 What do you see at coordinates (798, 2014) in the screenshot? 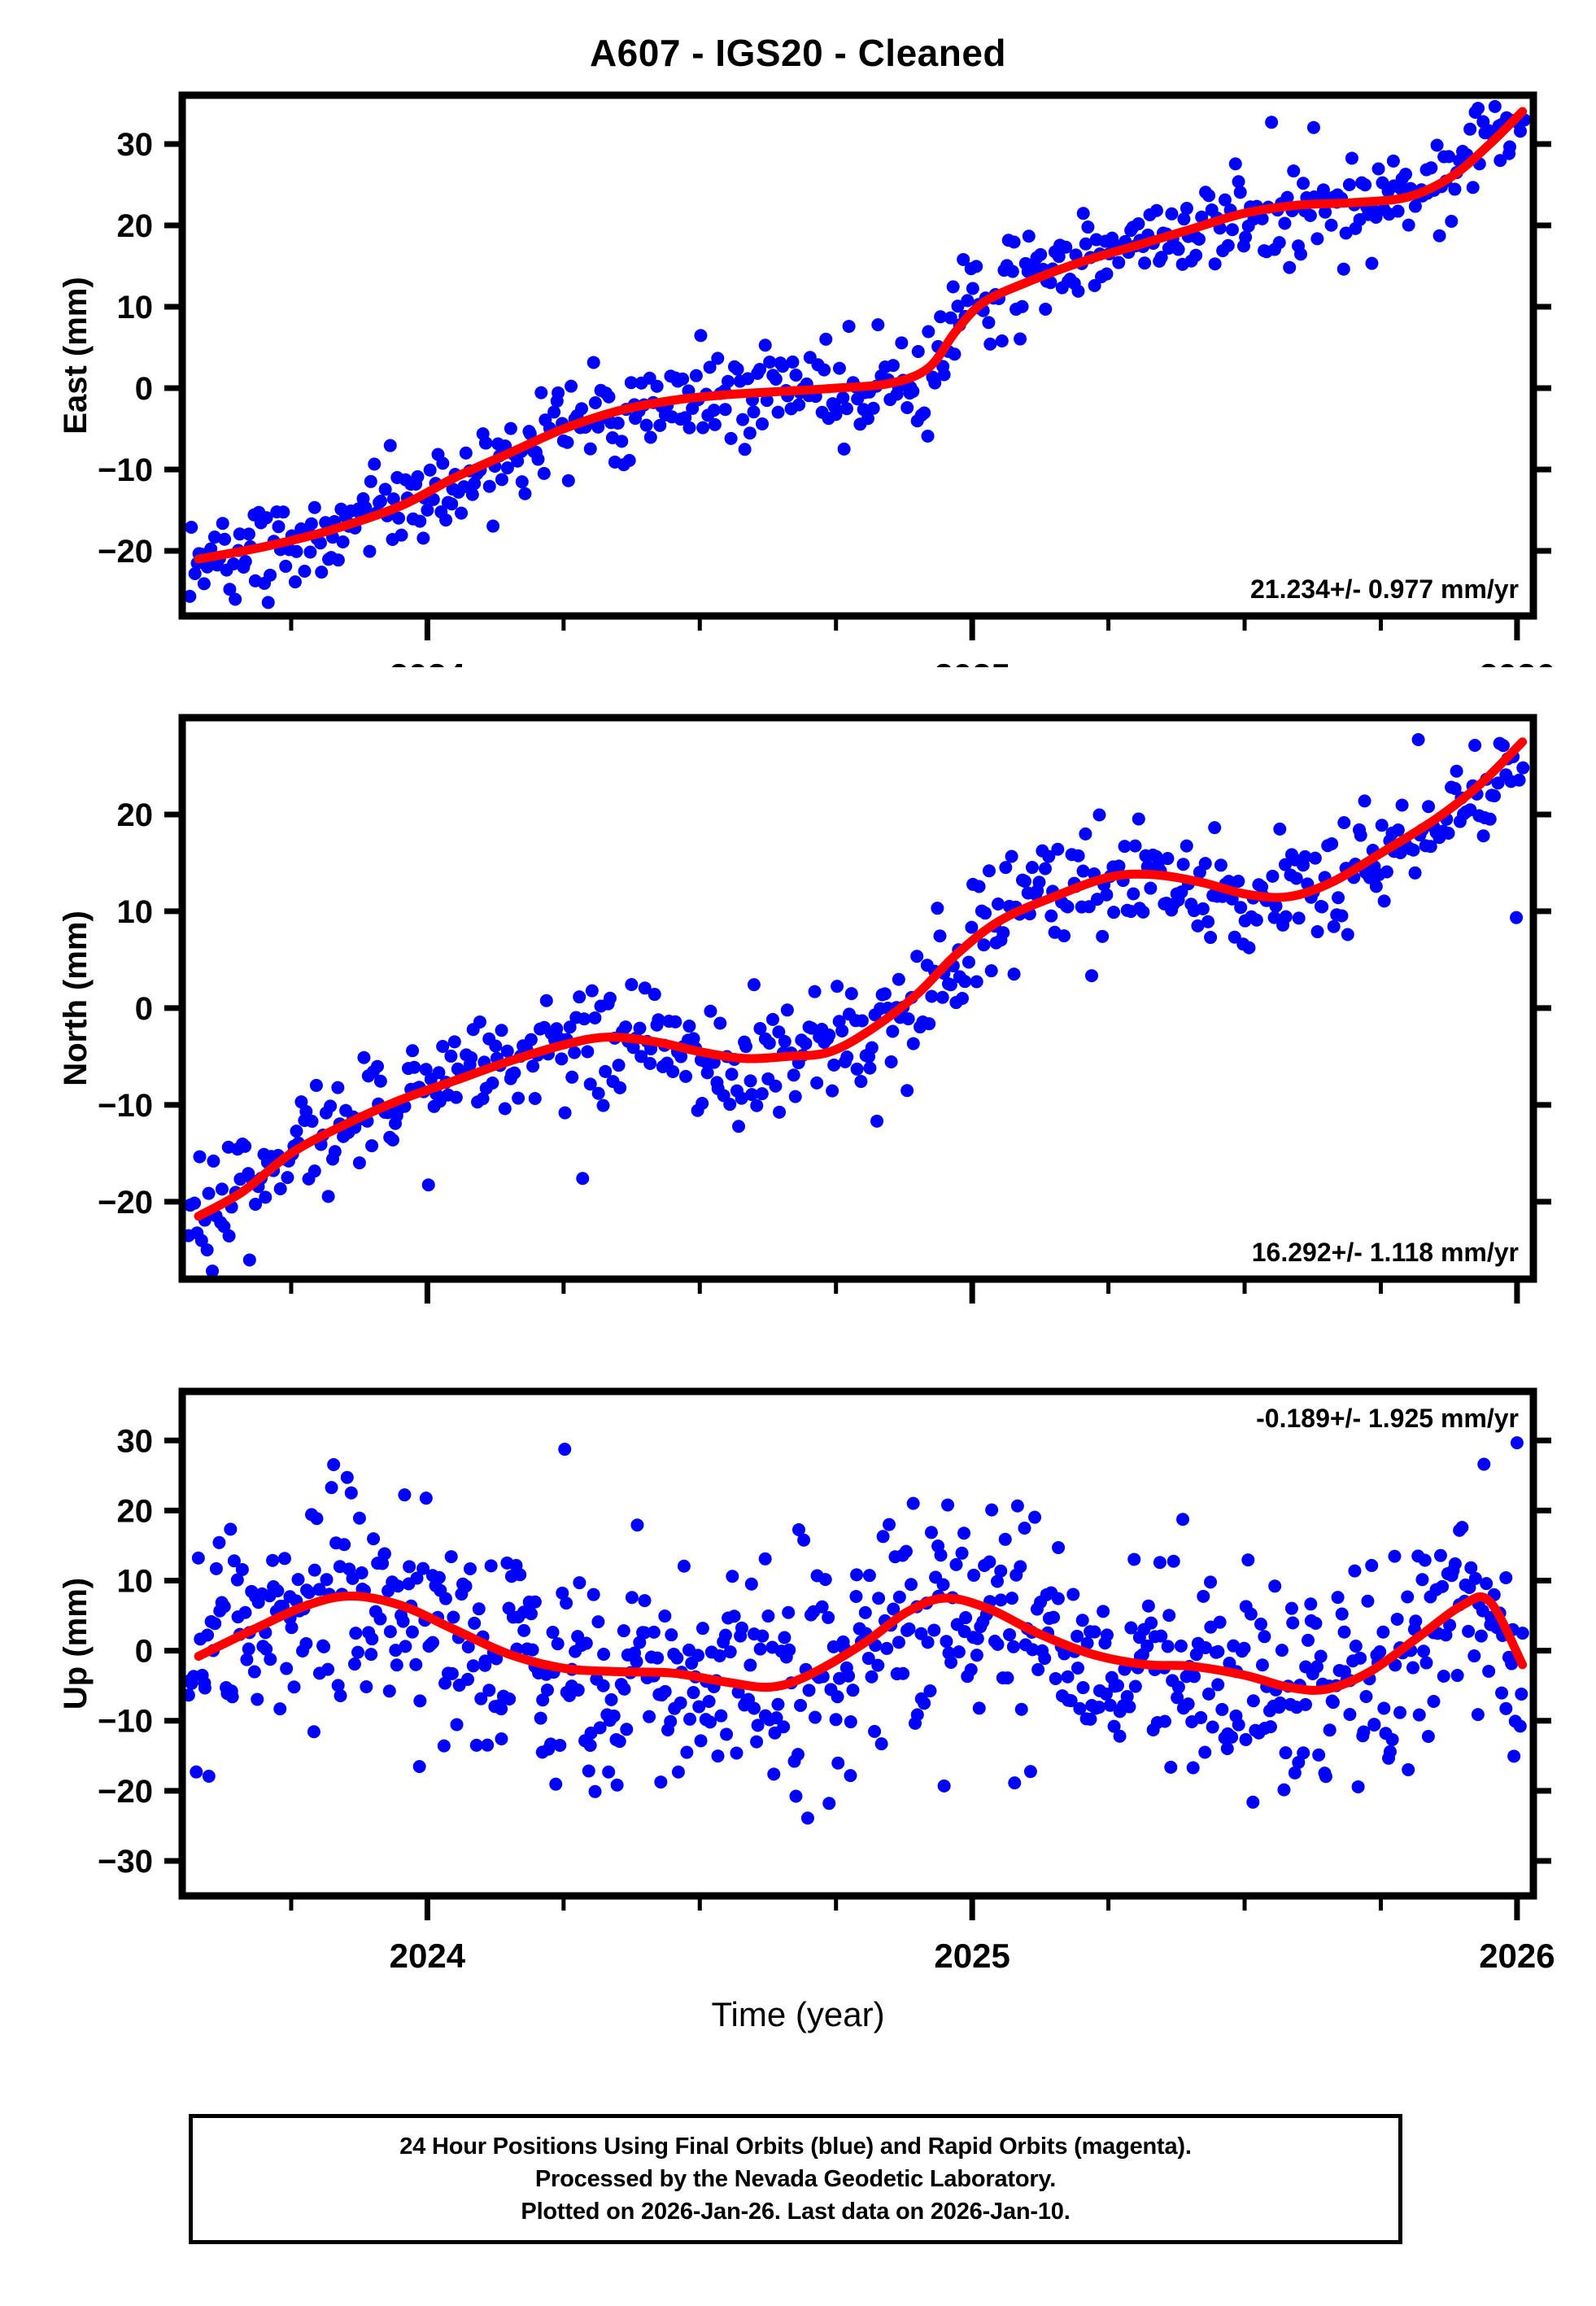
I see `x-axis-label: Time (year)` at bounding box center [798, 2014].